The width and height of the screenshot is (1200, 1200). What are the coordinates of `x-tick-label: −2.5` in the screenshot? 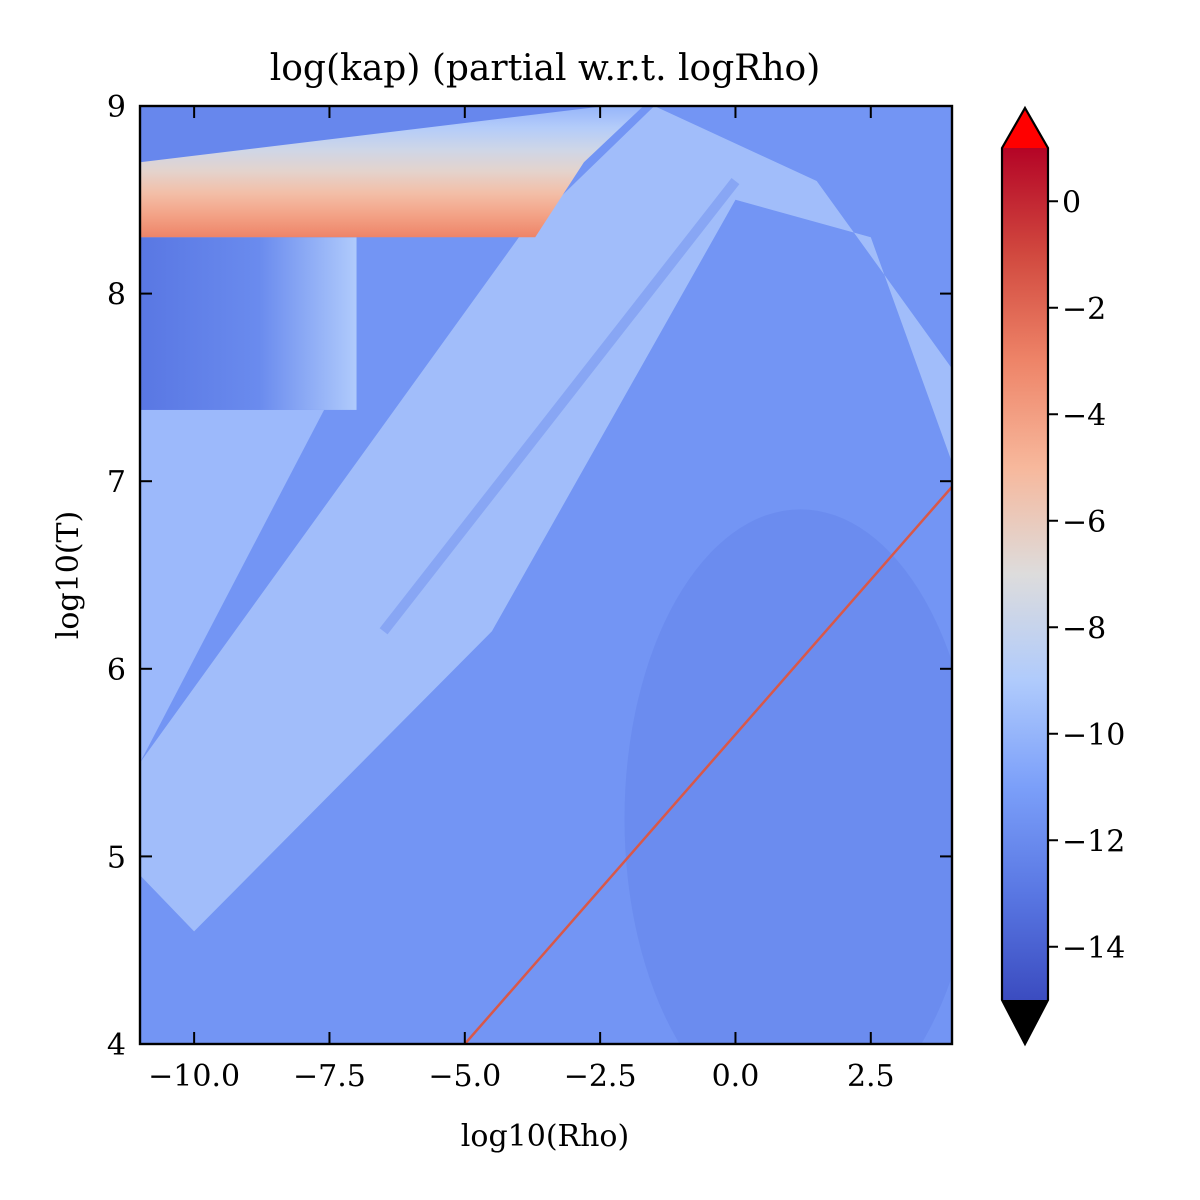 It's located at (600, 1076).